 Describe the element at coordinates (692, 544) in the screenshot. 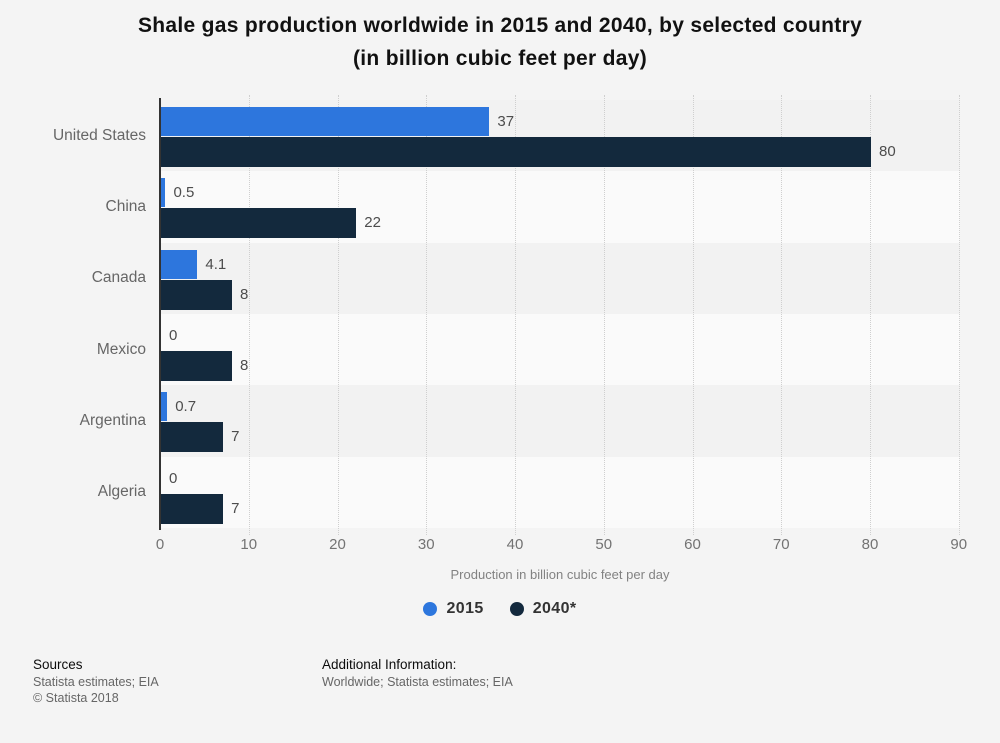

I see `x-tick-label-60: 60` at that location.